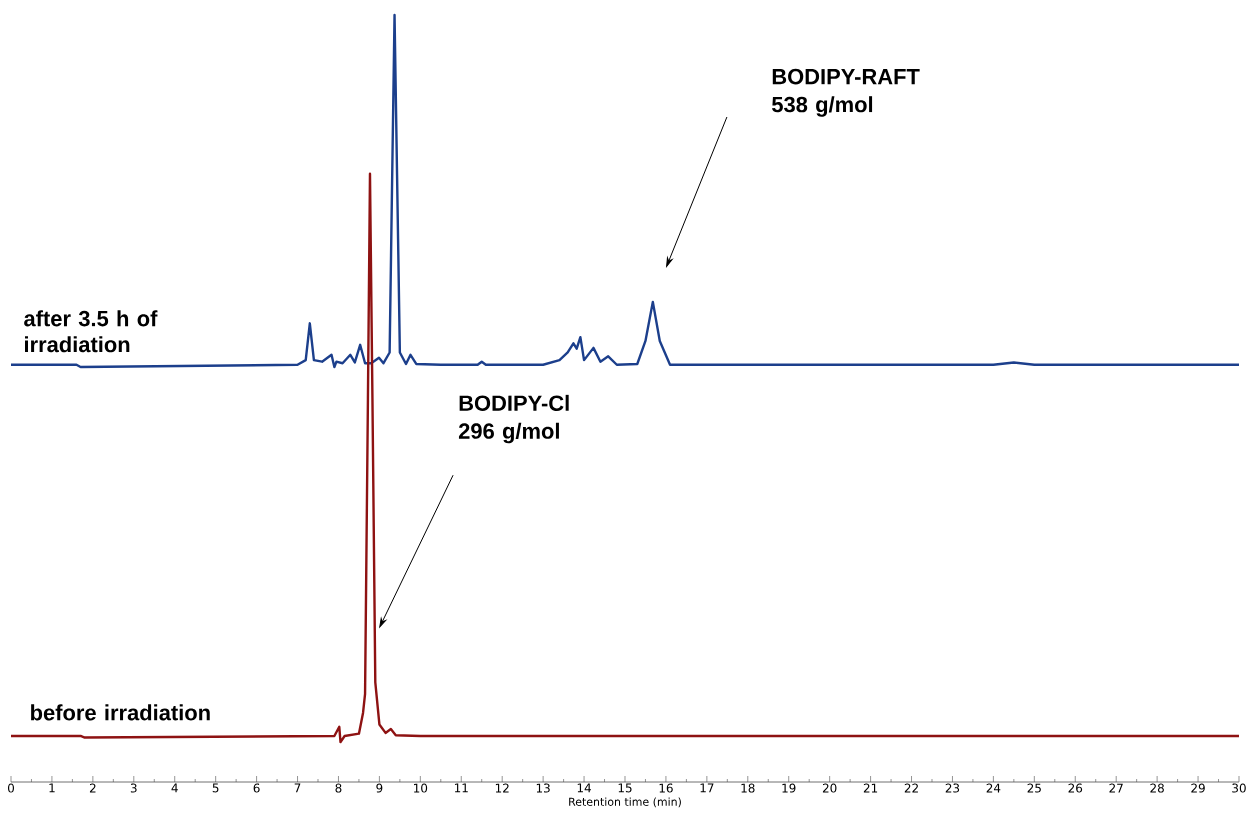 This screenshot has width=1258, height=823. Describe the element at coordinates (513, 419) in the screenshot. I see `annotation: BODIPY-Cl 296 g/mol` at that location.